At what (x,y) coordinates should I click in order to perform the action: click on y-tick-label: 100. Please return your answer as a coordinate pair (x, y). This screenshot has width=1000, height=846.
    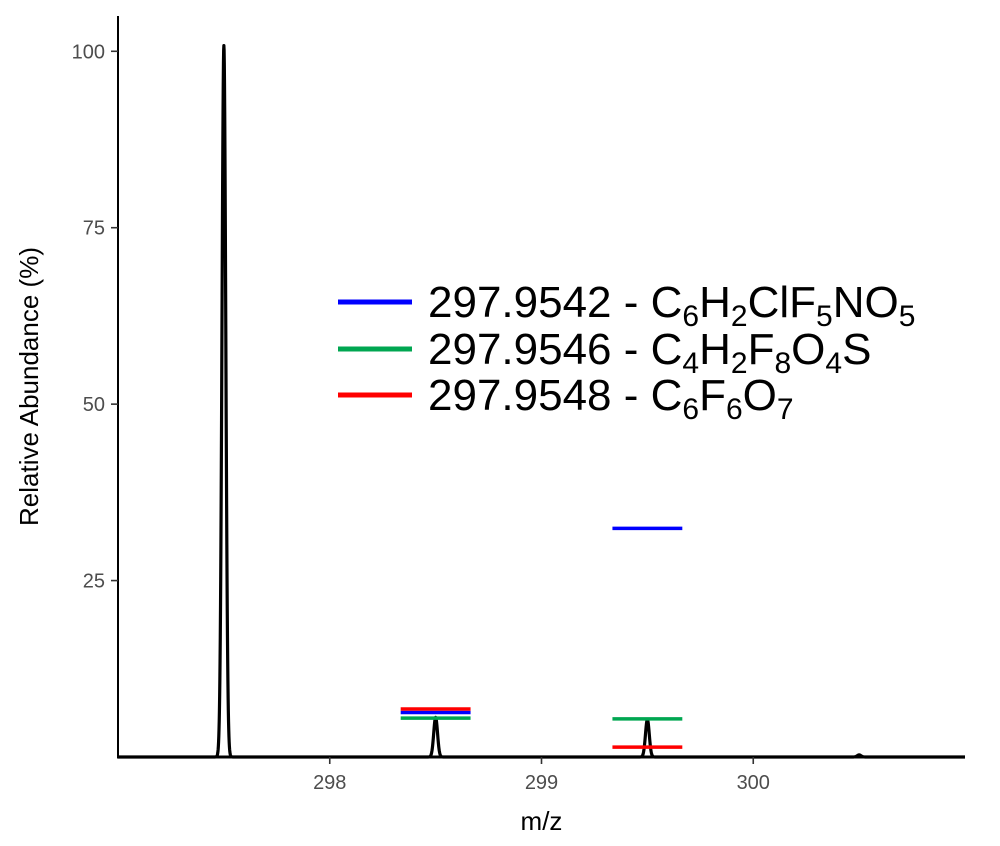
    Looking at the image, I should click on (88, 52).